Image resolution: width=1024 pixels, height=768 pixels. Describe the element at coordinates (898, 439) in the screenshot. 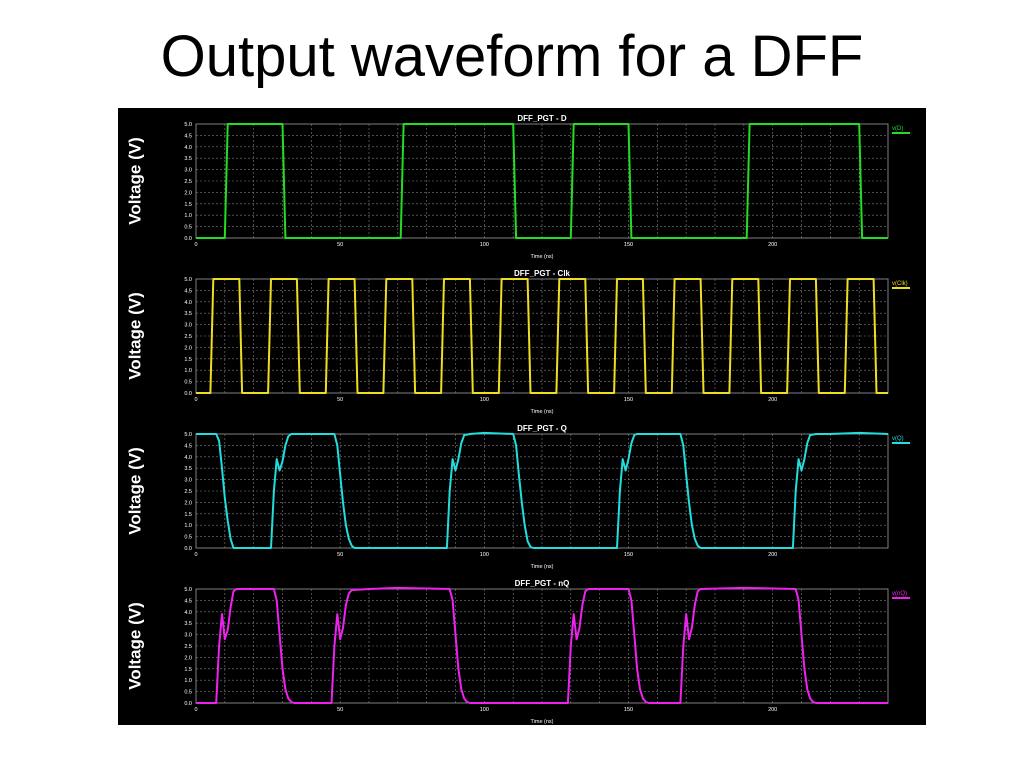

I see `legend-label: v(Q)` at that location.